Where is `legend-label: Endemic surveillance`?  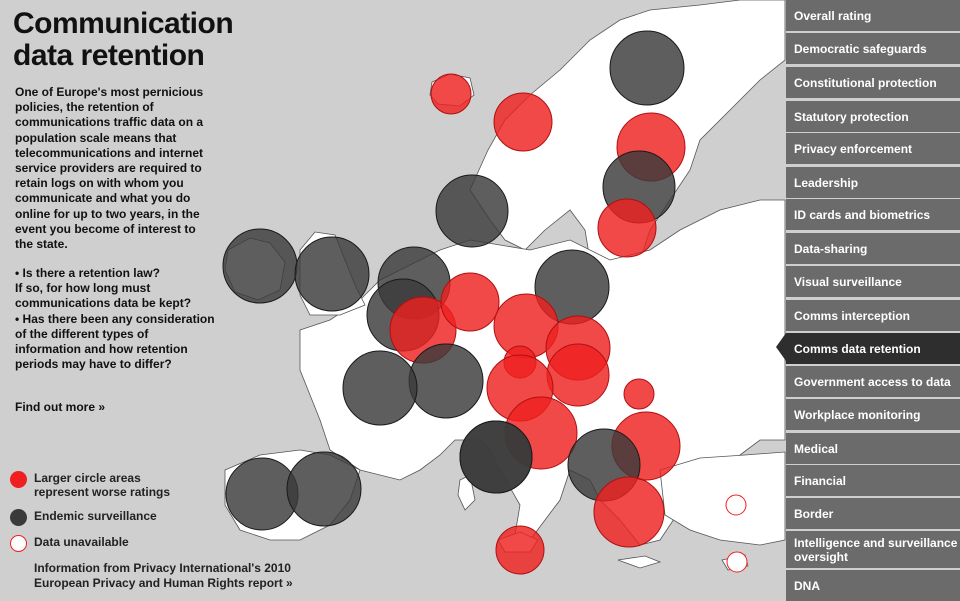 legend-label: Endemic surveillance is located at coordinates (95, 516).